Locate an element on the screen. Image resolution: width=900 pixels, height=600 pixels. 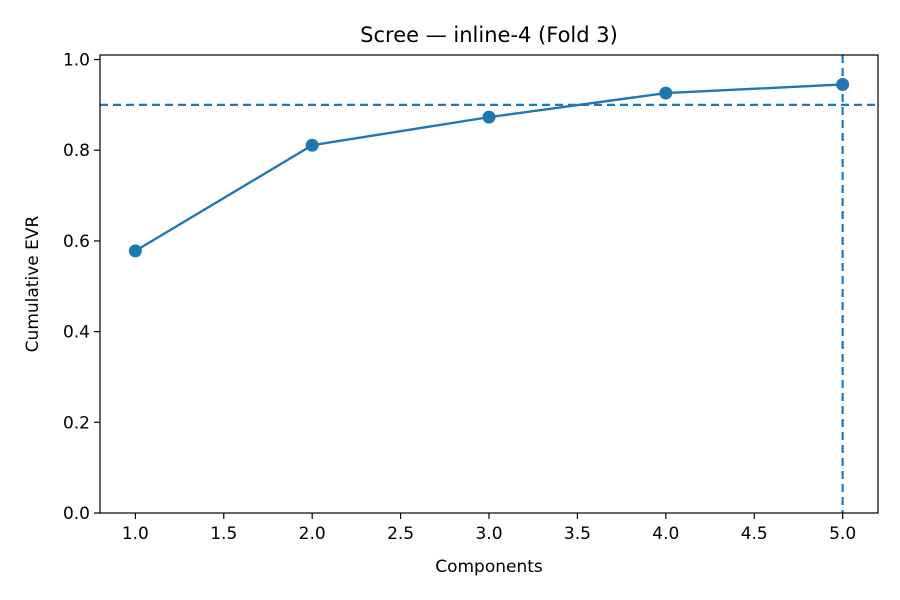
y-tick-label: 0.6 is located at coordinates (76, 242).